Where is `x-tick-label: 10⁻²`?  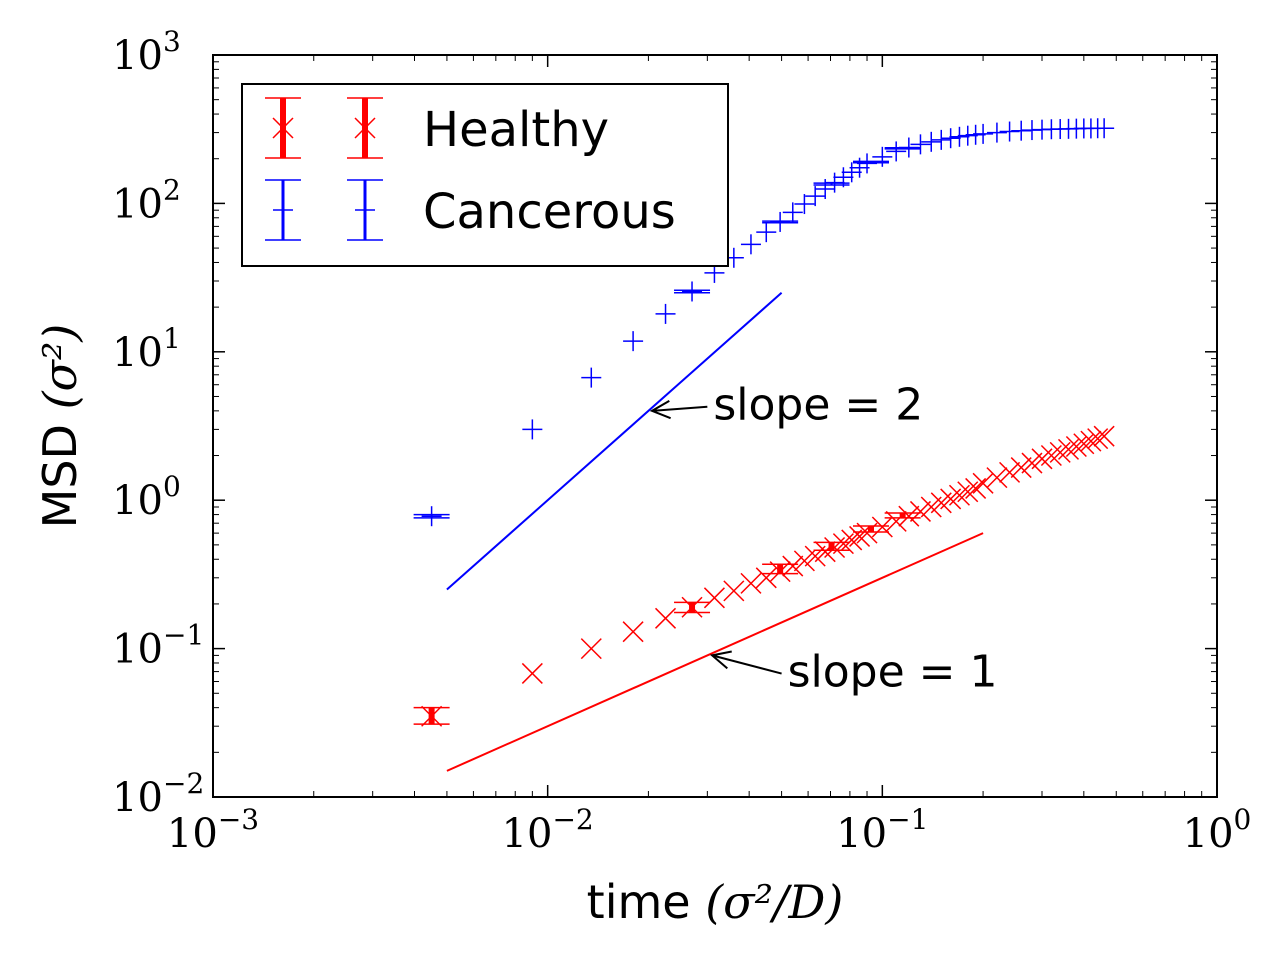
x-tick-label: 10⁻² is located at coordinates (548, 830).